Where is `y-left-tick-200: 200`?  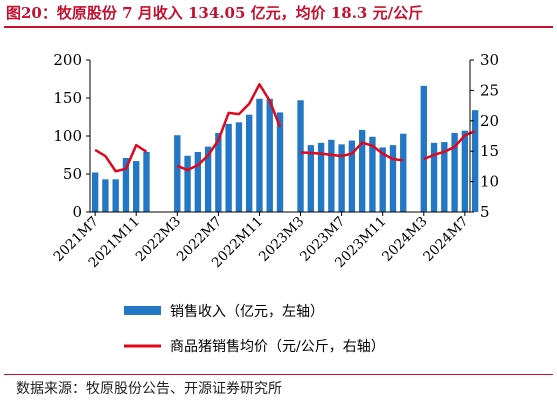
y-left-tick-200: 200 is located at coordinates (67, 60).